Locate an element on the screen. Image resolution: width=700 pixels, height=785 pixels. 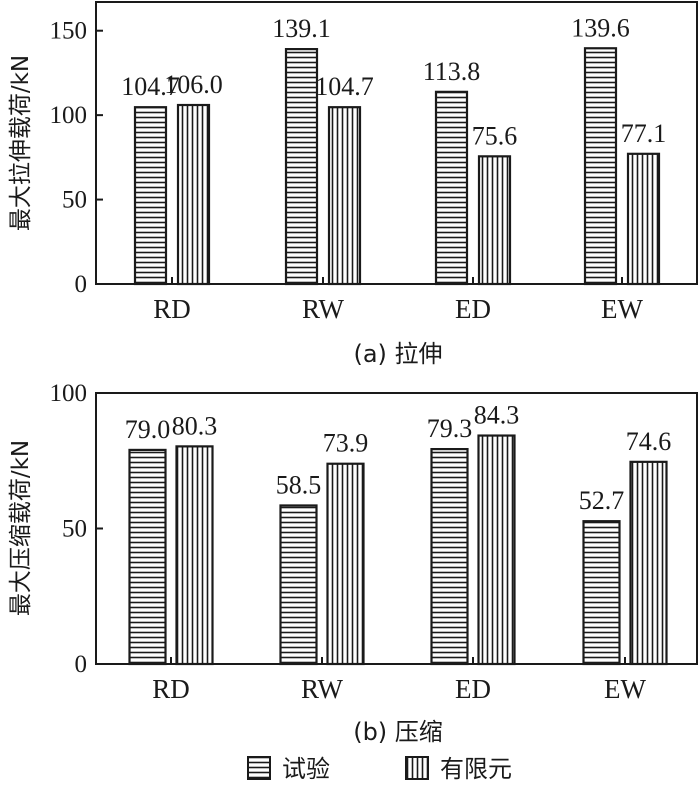
data-label: 77.1 is located at coordinates (644, 133).